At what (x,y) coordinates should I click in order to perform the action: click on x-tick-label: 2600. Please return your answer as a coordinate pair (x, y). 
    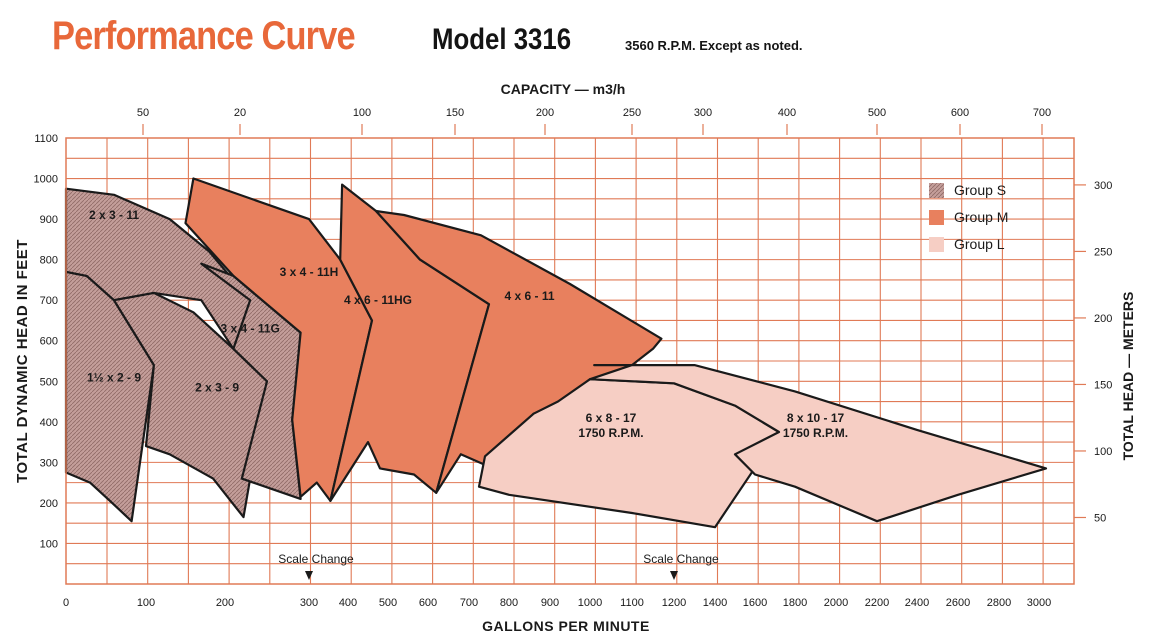
    Looking at the image, I should click on (958, 603).